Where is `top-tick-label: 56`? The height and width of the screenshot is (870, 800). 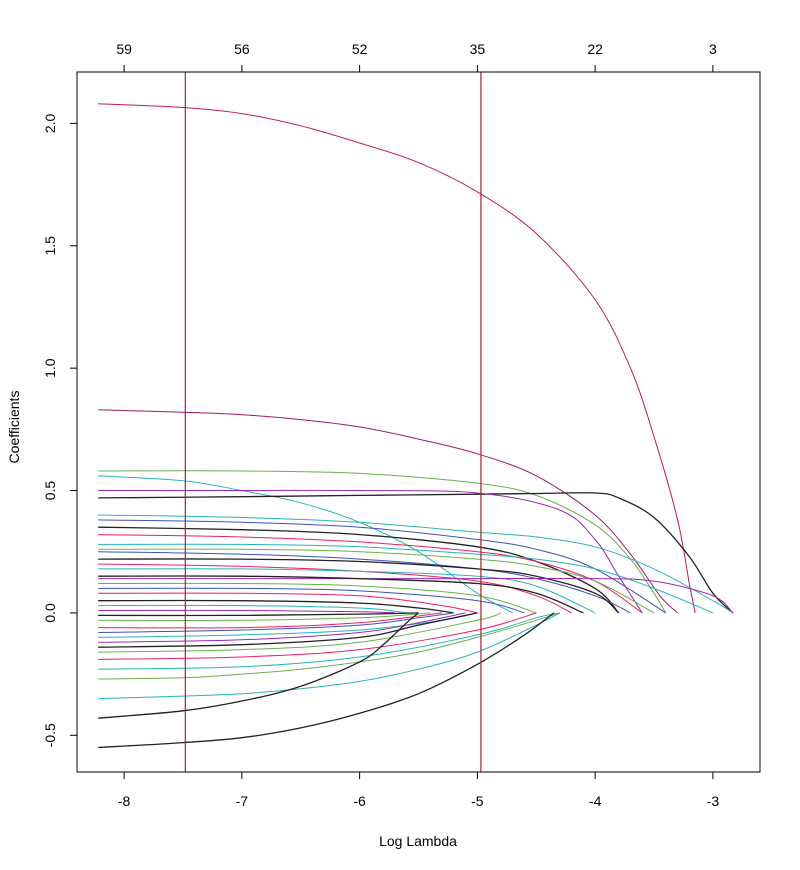
top-tick-label: 56 is located at coordinates (242, 49).